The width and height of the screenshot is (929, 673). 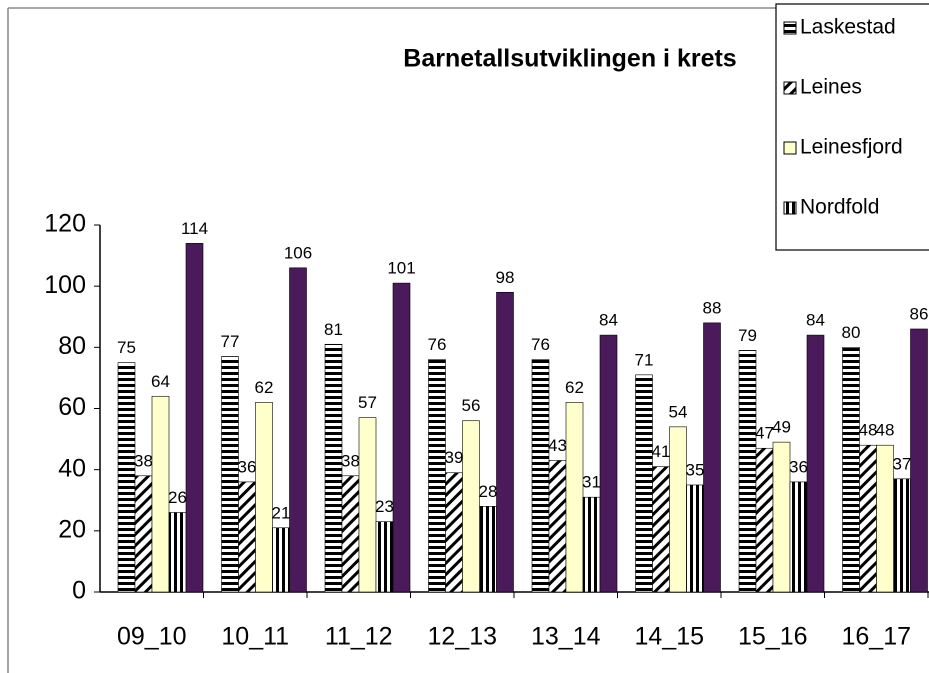 I want to click on legend-label: Nordfold, so click(x=839, y=207).